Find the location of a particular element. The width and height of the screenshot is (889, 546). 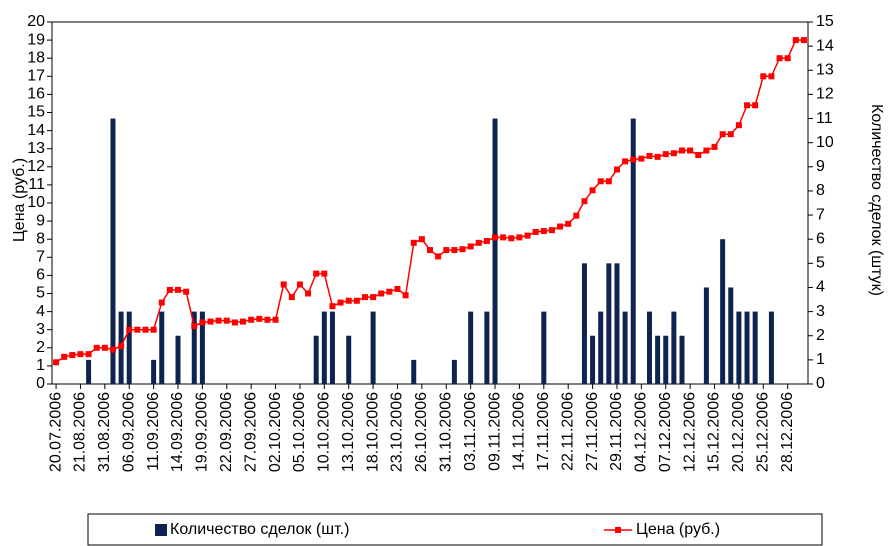

x-tick-label: 07.12.2006 is located at coordinates (665, 432).